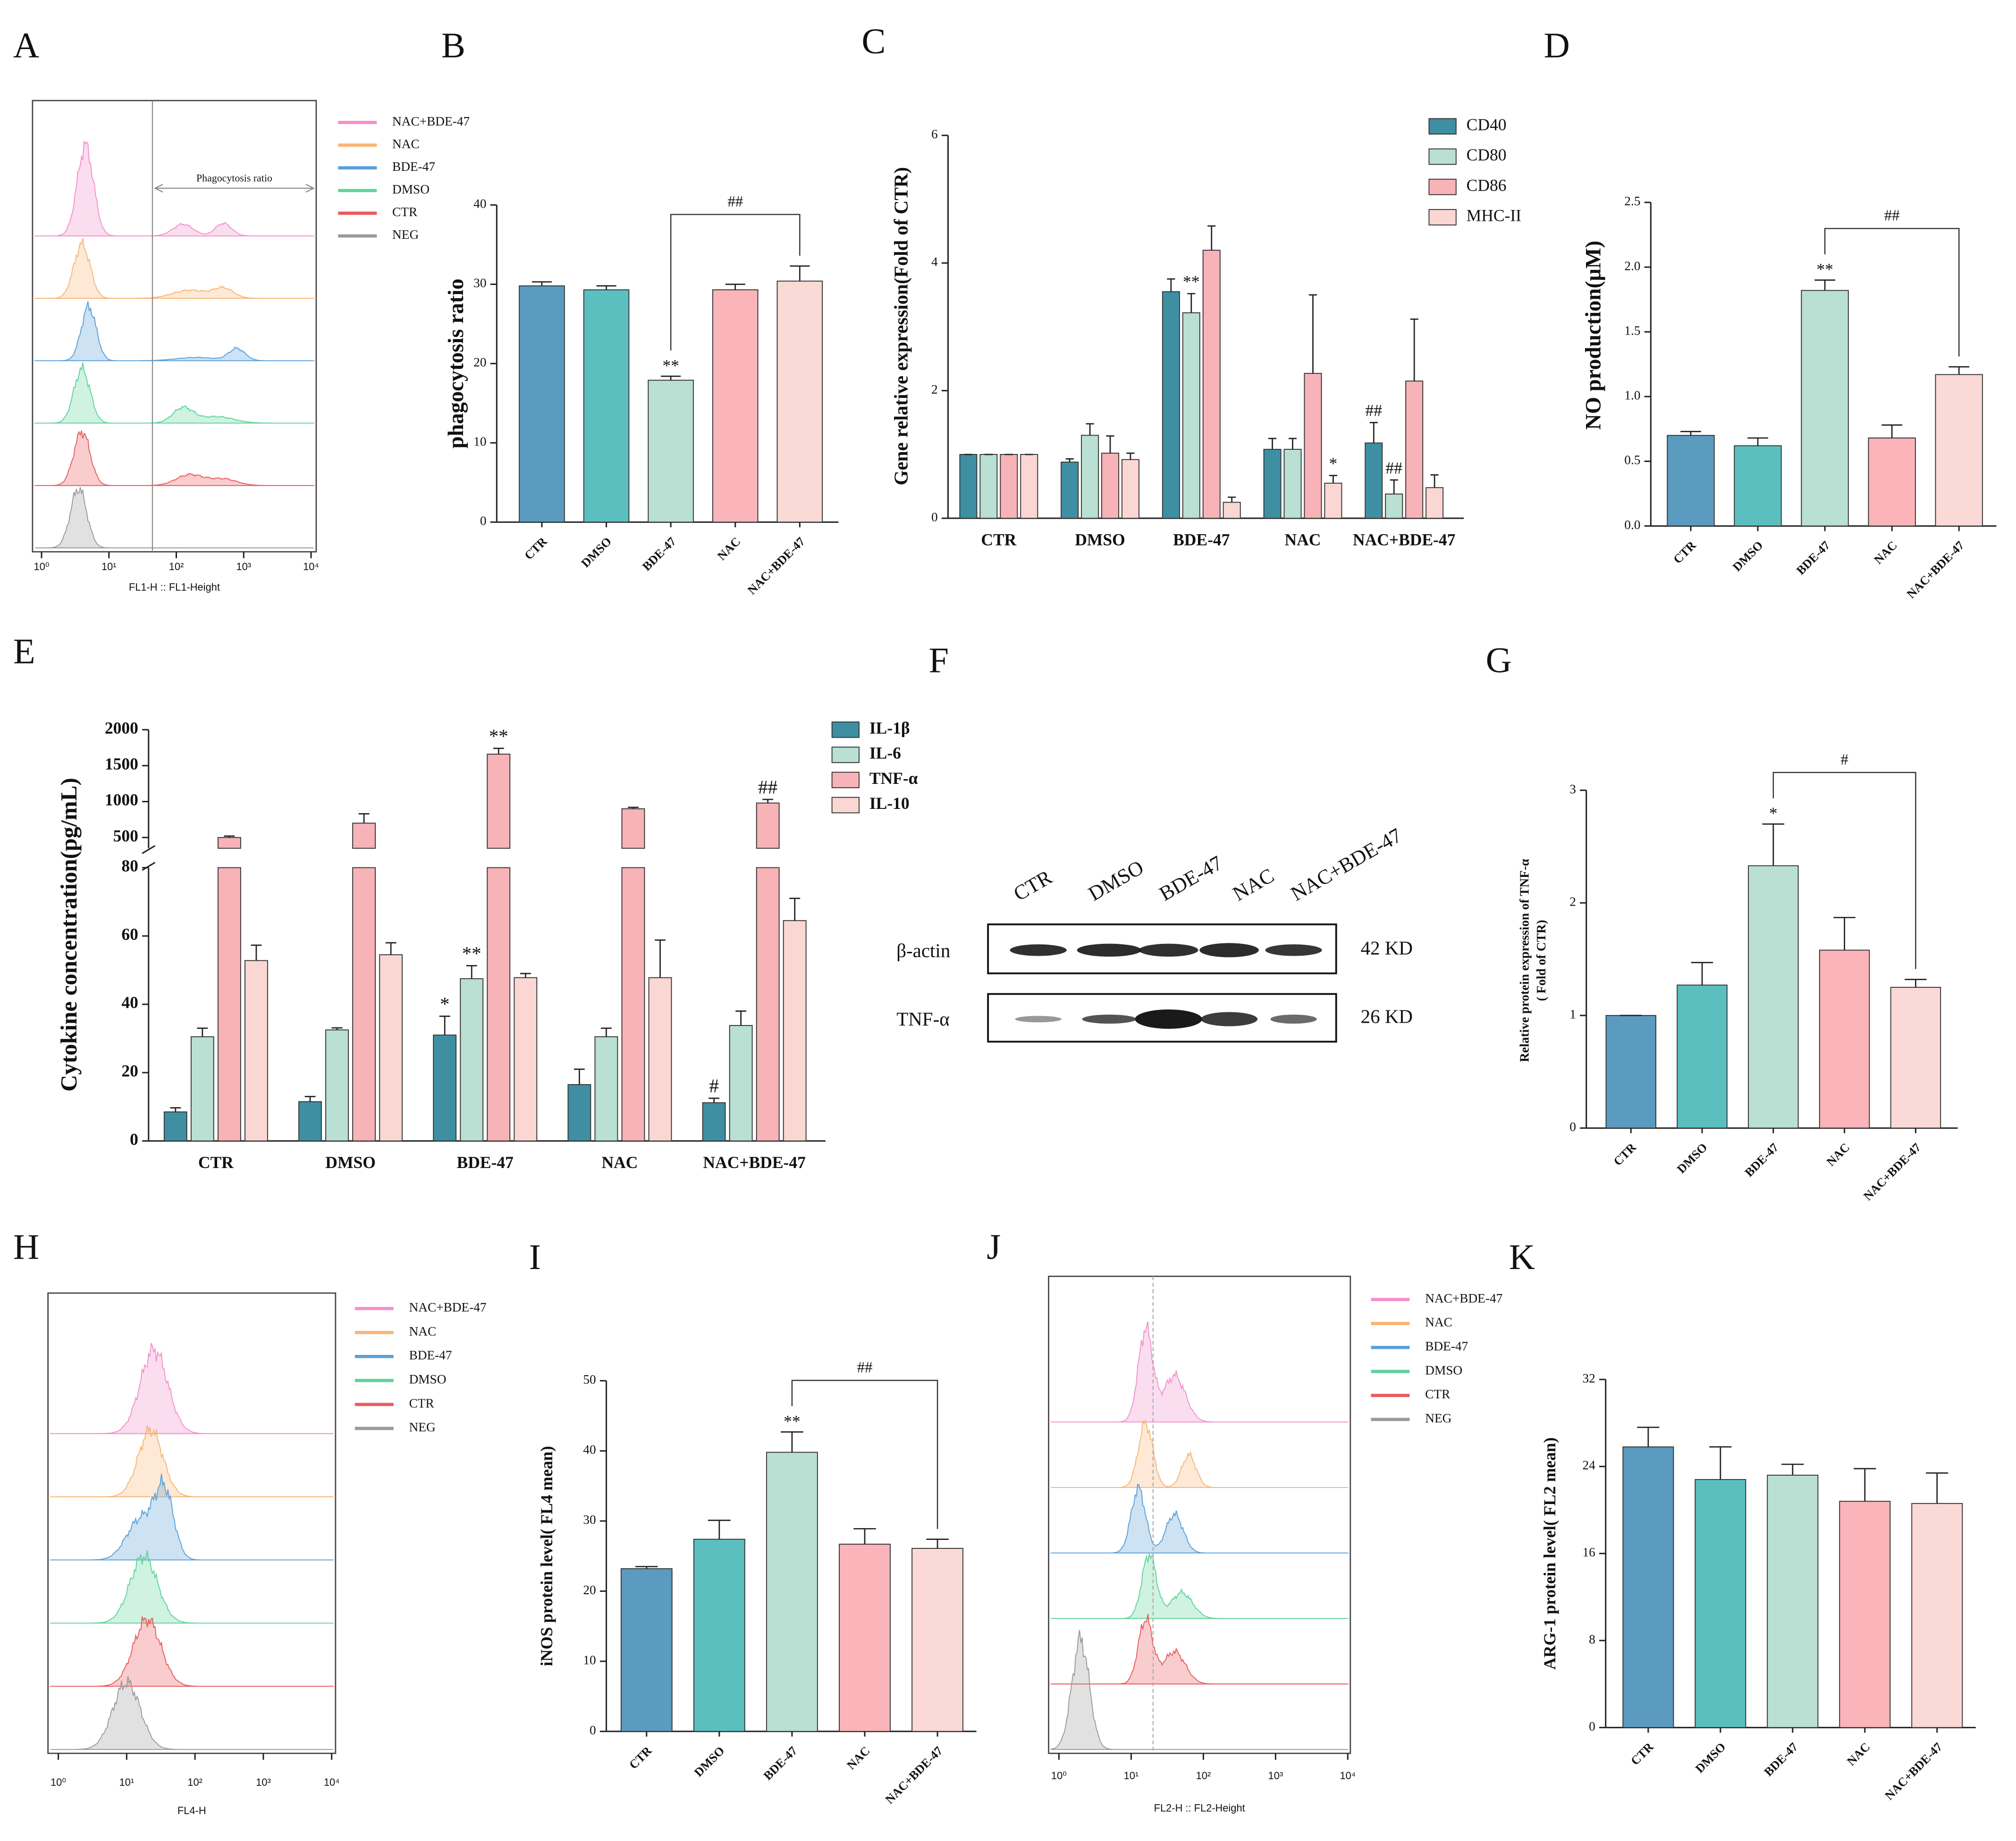  I want to click on y-axis-label: phagocytosis ratio, so click(456, 363).